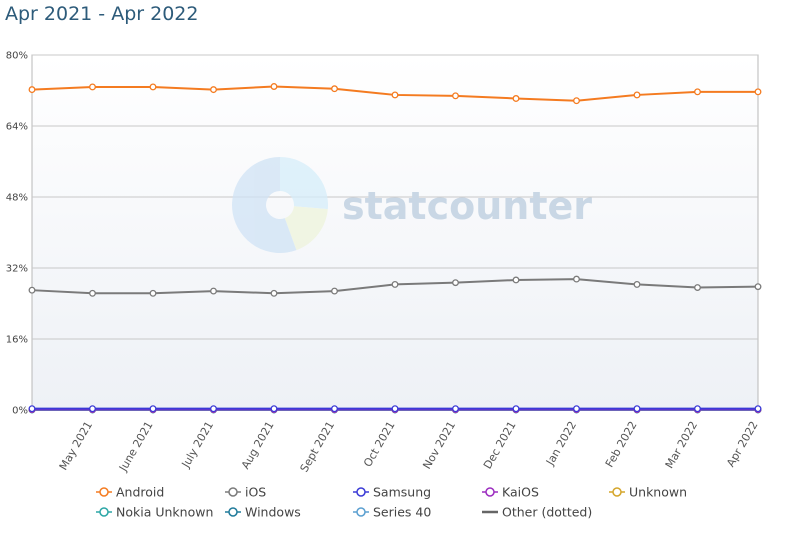 The width and height of the screenshot is (802, 534). I want to click on legend-item-android: Android, so click(130, 492).